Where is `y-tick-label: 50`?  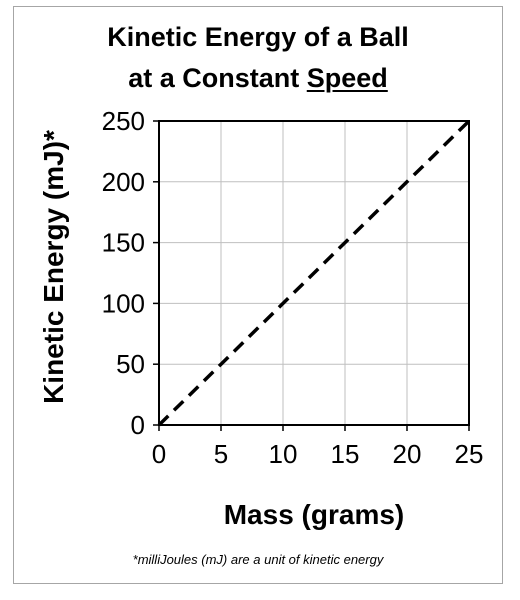 y-tick-label: 50 is located at coordinates (130, 364).